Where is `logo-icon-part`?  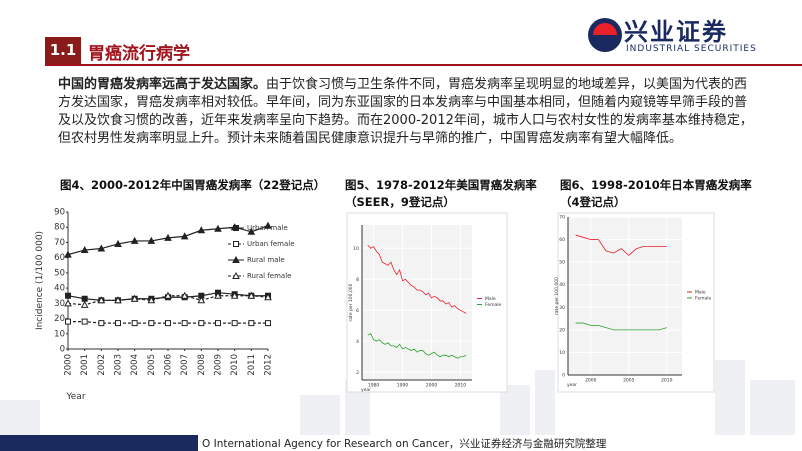
logo-icon-part is located at coordinates (605, 29).